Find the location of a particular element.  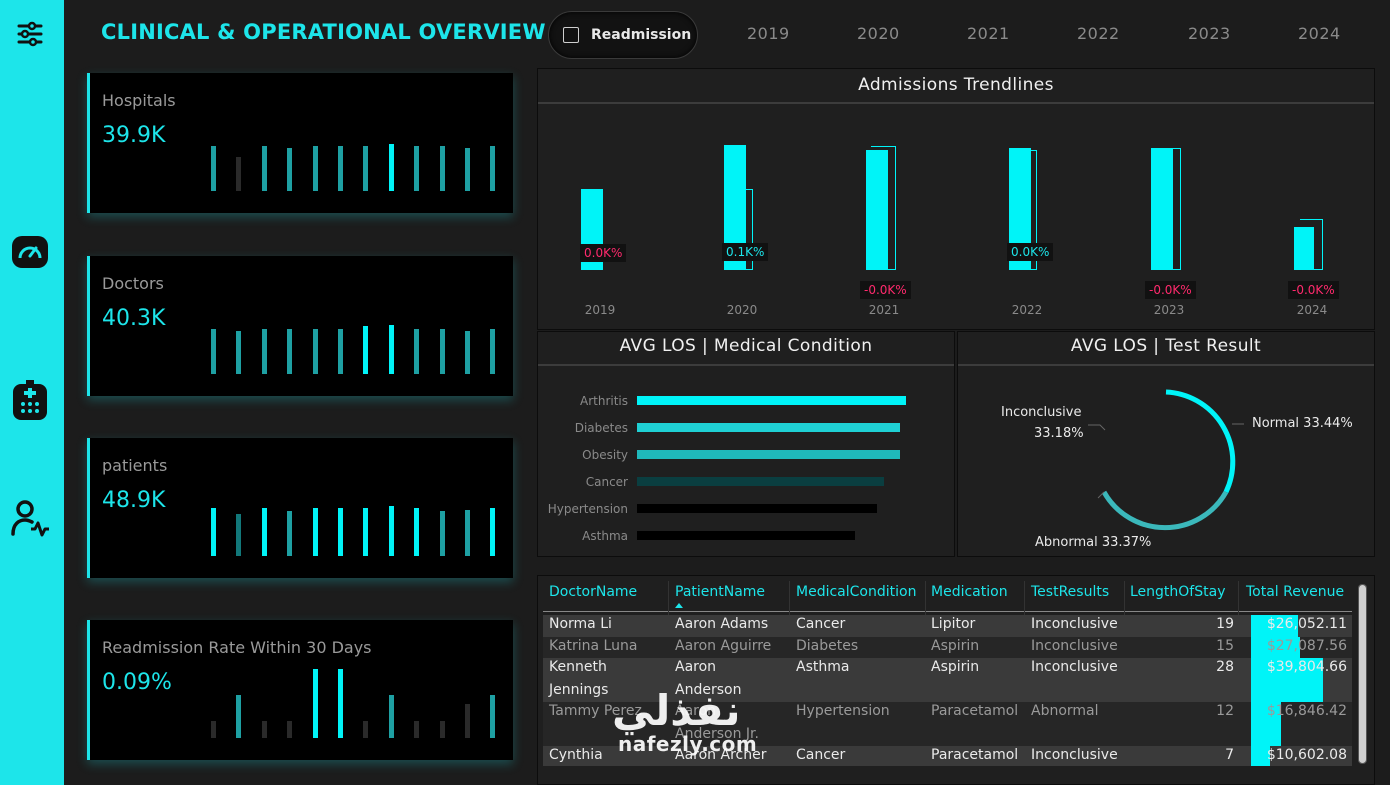

table-cell-revenue: $26,052.11 is located at coordinates (1306, 624).